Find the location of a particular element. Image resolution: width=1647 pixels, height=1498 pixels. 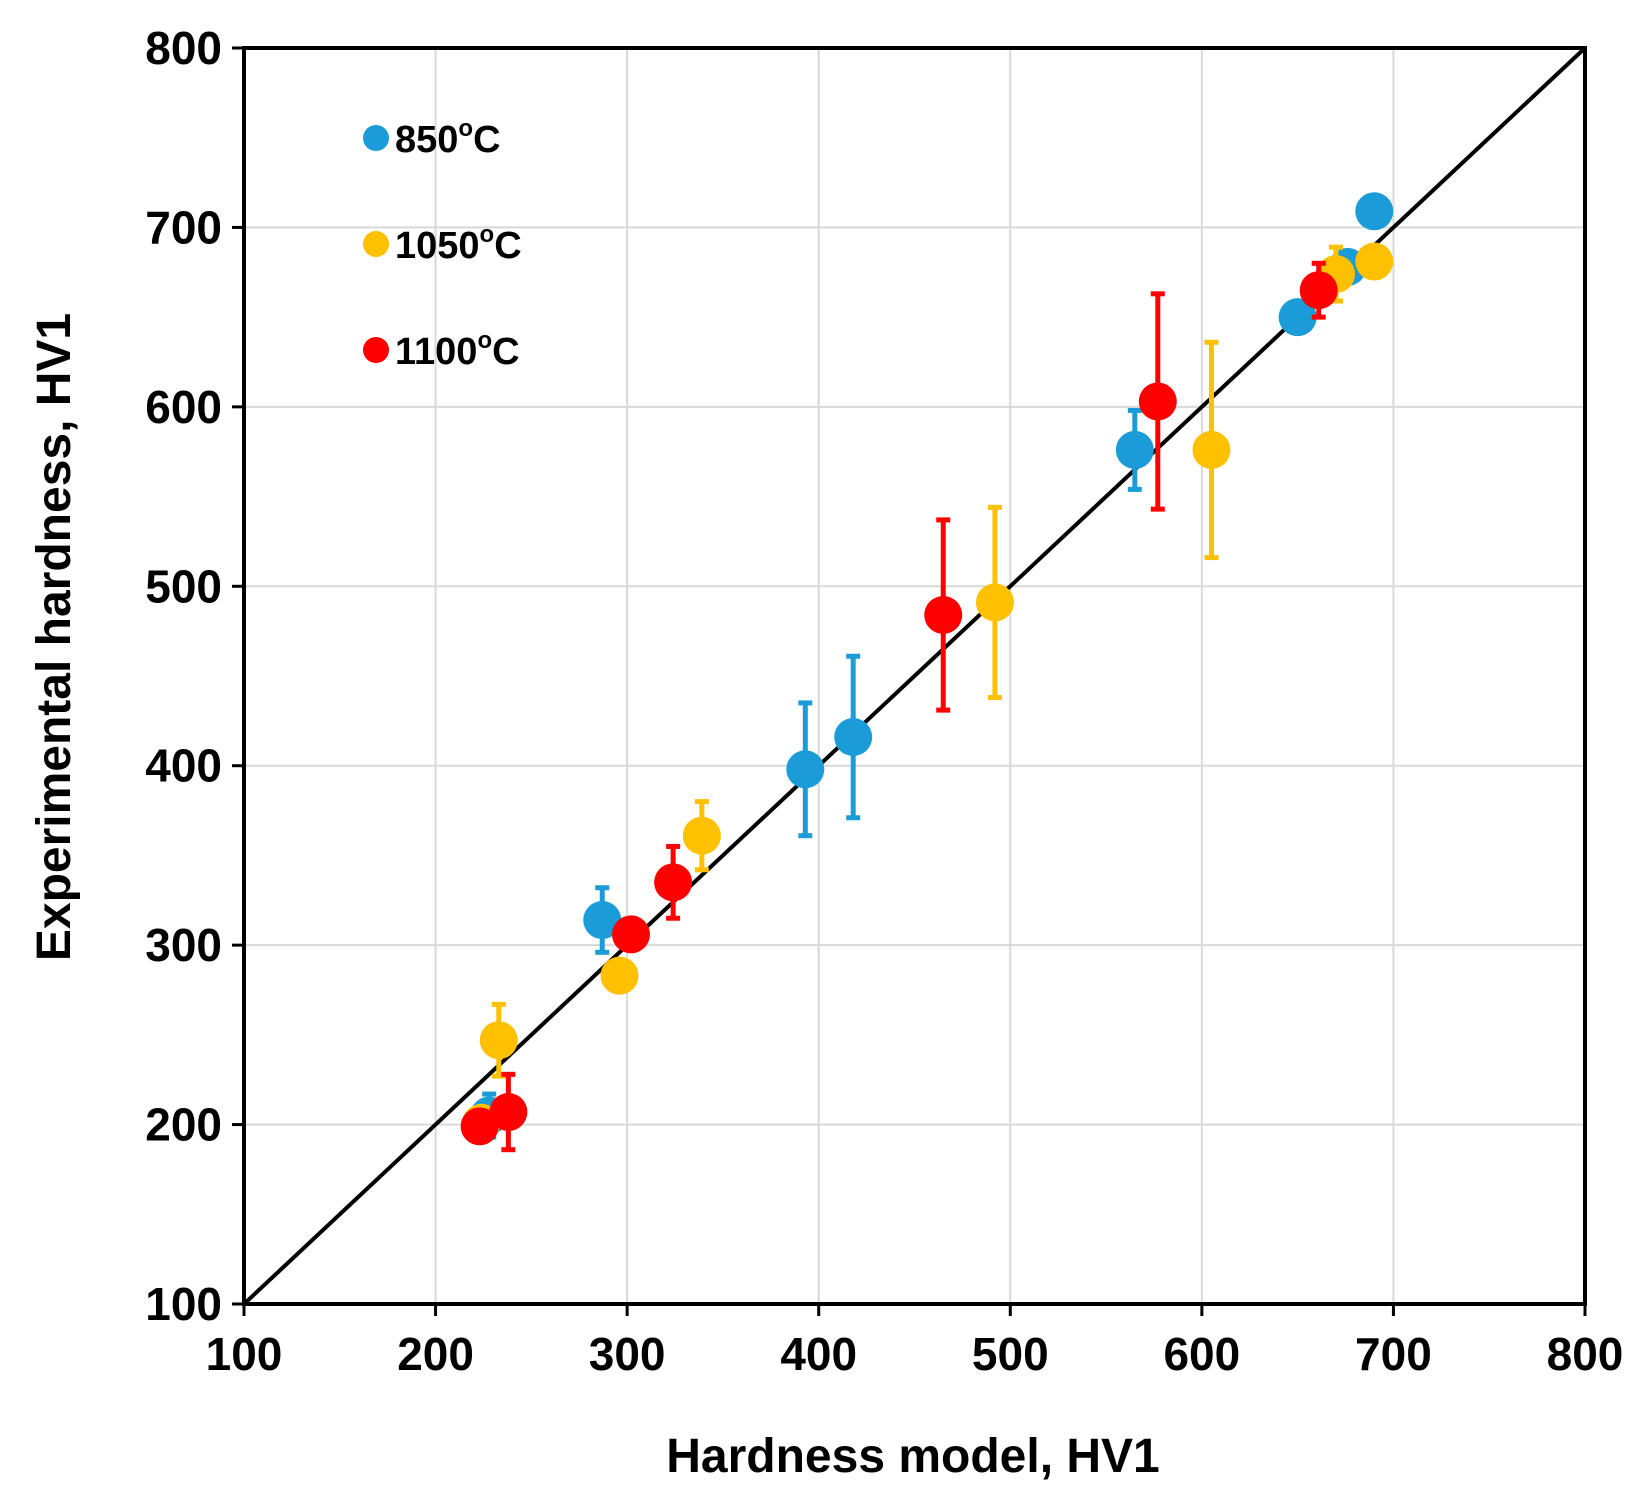

y-tick-label: 200 is located at coordinates (183, 1125).